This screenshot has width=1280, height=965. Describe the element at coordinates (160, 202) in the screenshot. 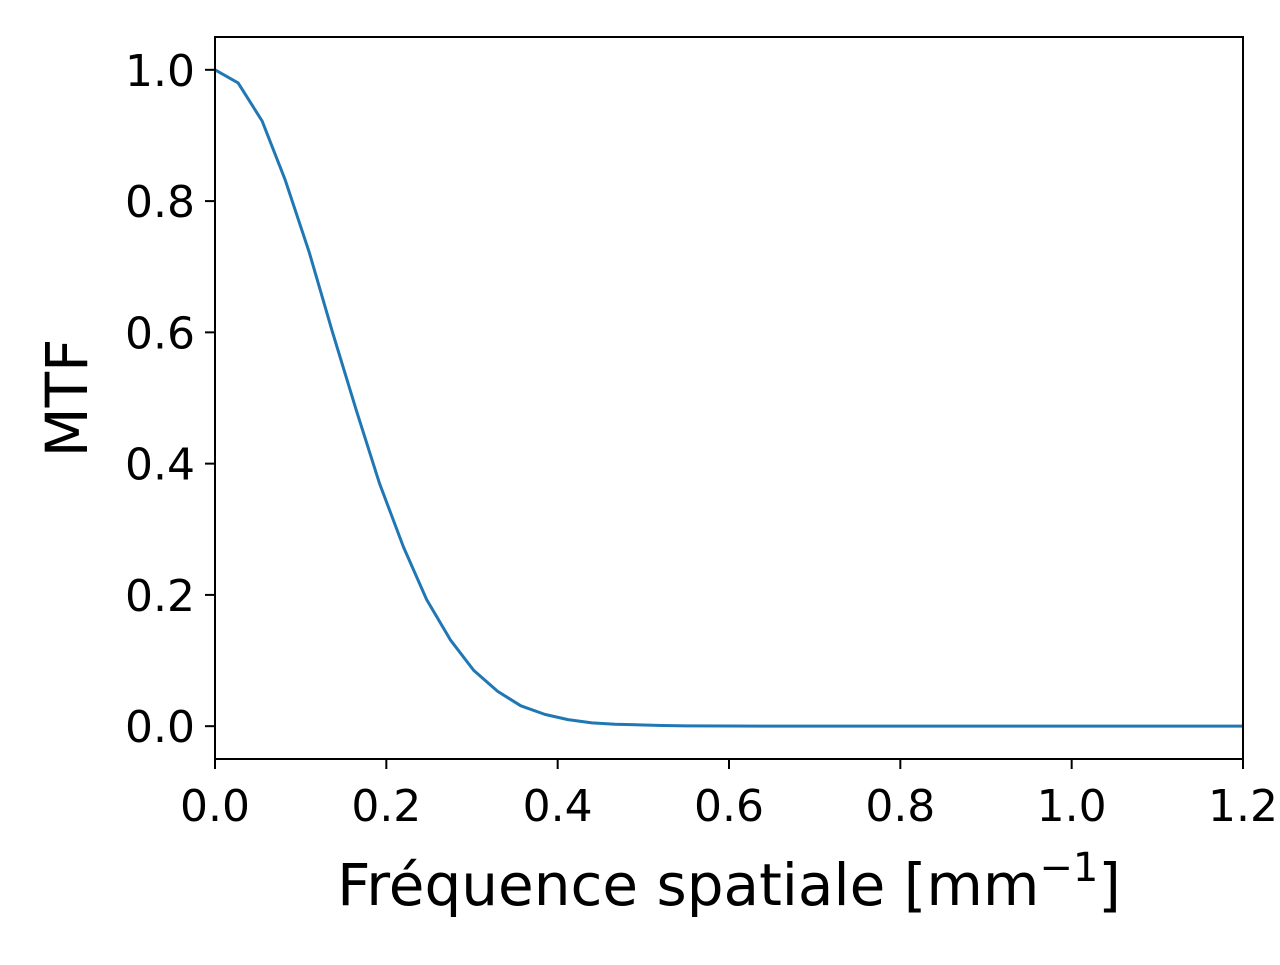

I see `y-tick-label: 0.8` at that location.